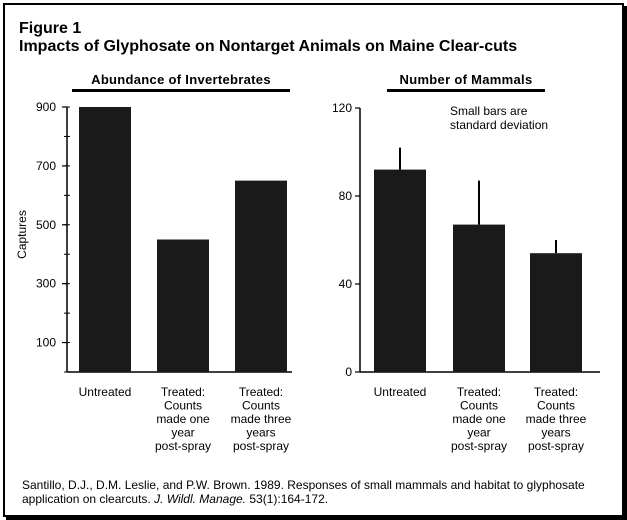 This screenshot has width=627, height=520. What do you see at coordinates (181, 82) in the screenshot?
I see `chart-title-invertebrates: Abundance of Invertebrates` at bounding box center [181, 82].